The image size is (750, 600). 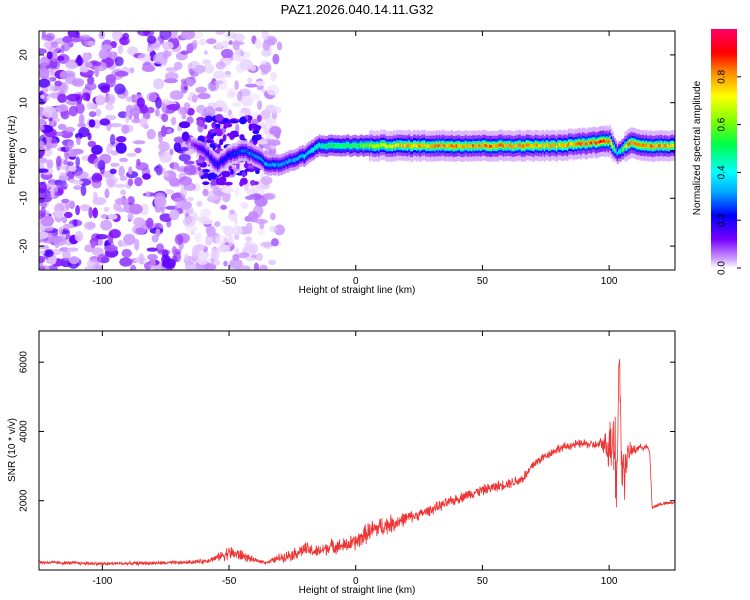 What do you see at coordinates (722, 268) in the screenshot?
I see `colorbar-tick-label: 0.0` at bounding box center [722, 268].